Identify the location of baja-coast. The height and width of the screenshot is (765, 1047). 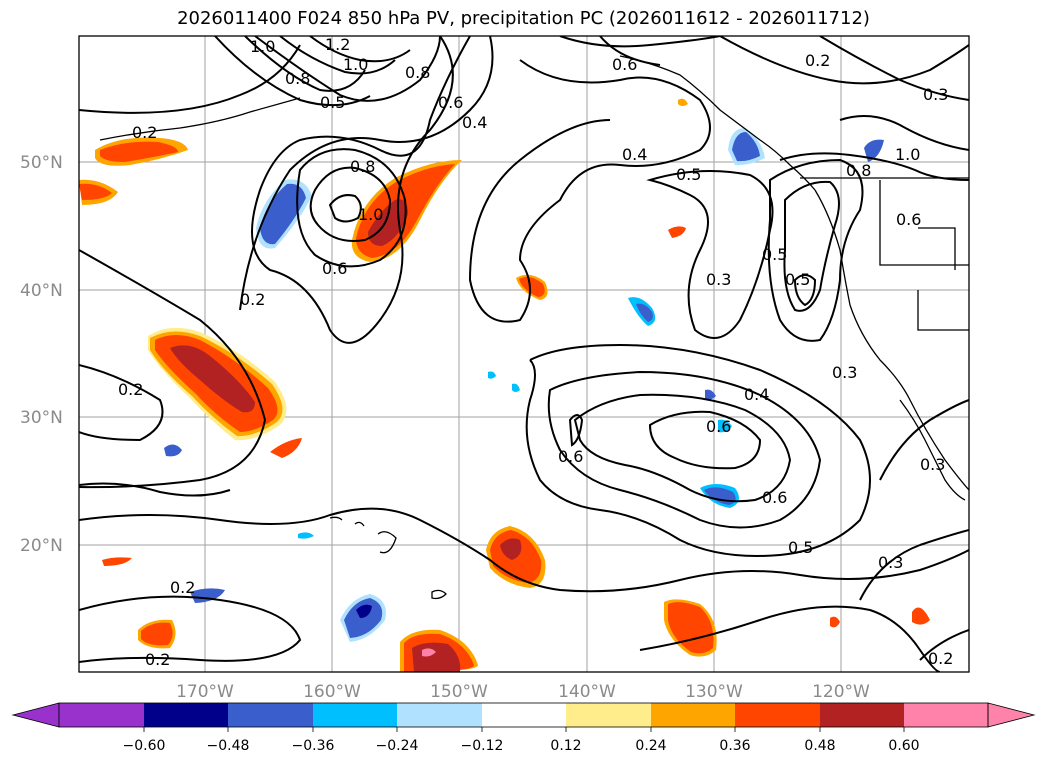
(932, 450).